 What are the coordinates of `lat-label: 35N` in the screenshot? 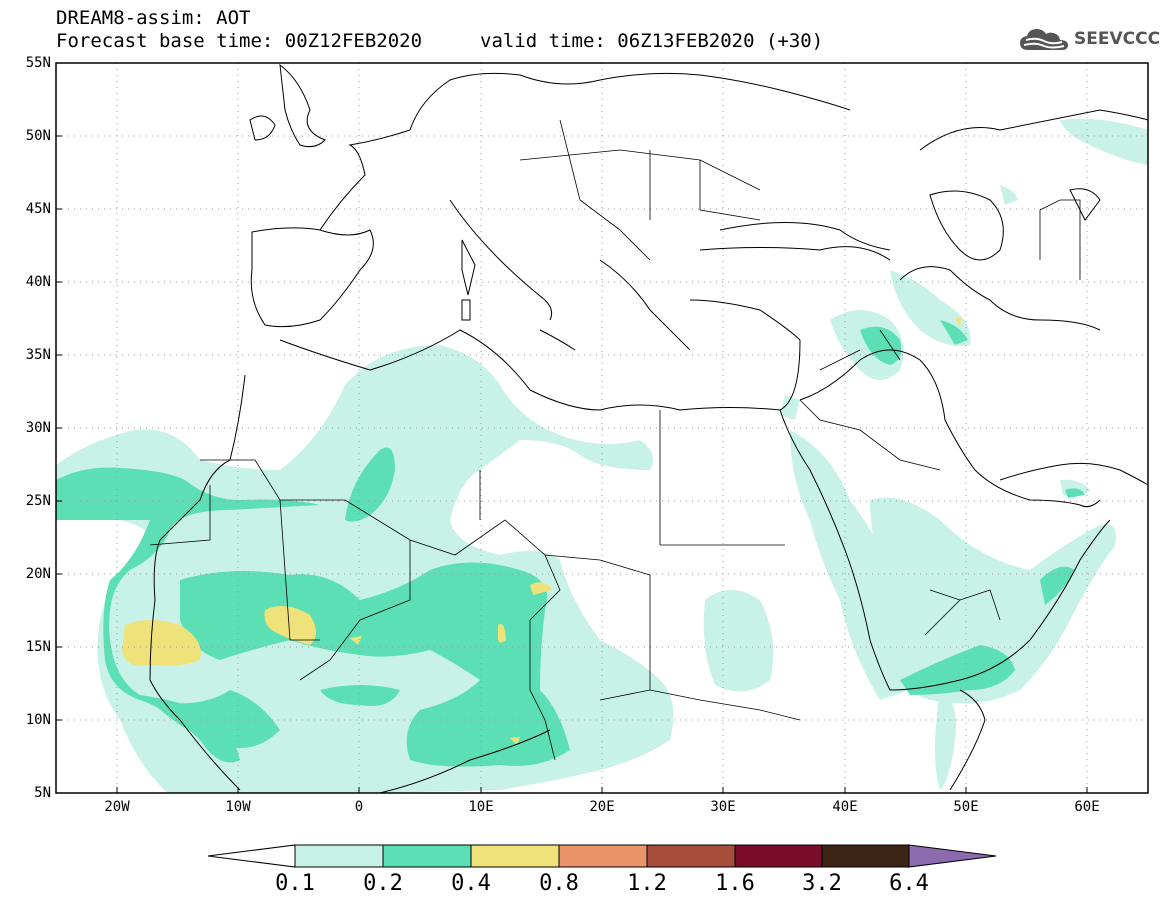 It's located at (38, 355).